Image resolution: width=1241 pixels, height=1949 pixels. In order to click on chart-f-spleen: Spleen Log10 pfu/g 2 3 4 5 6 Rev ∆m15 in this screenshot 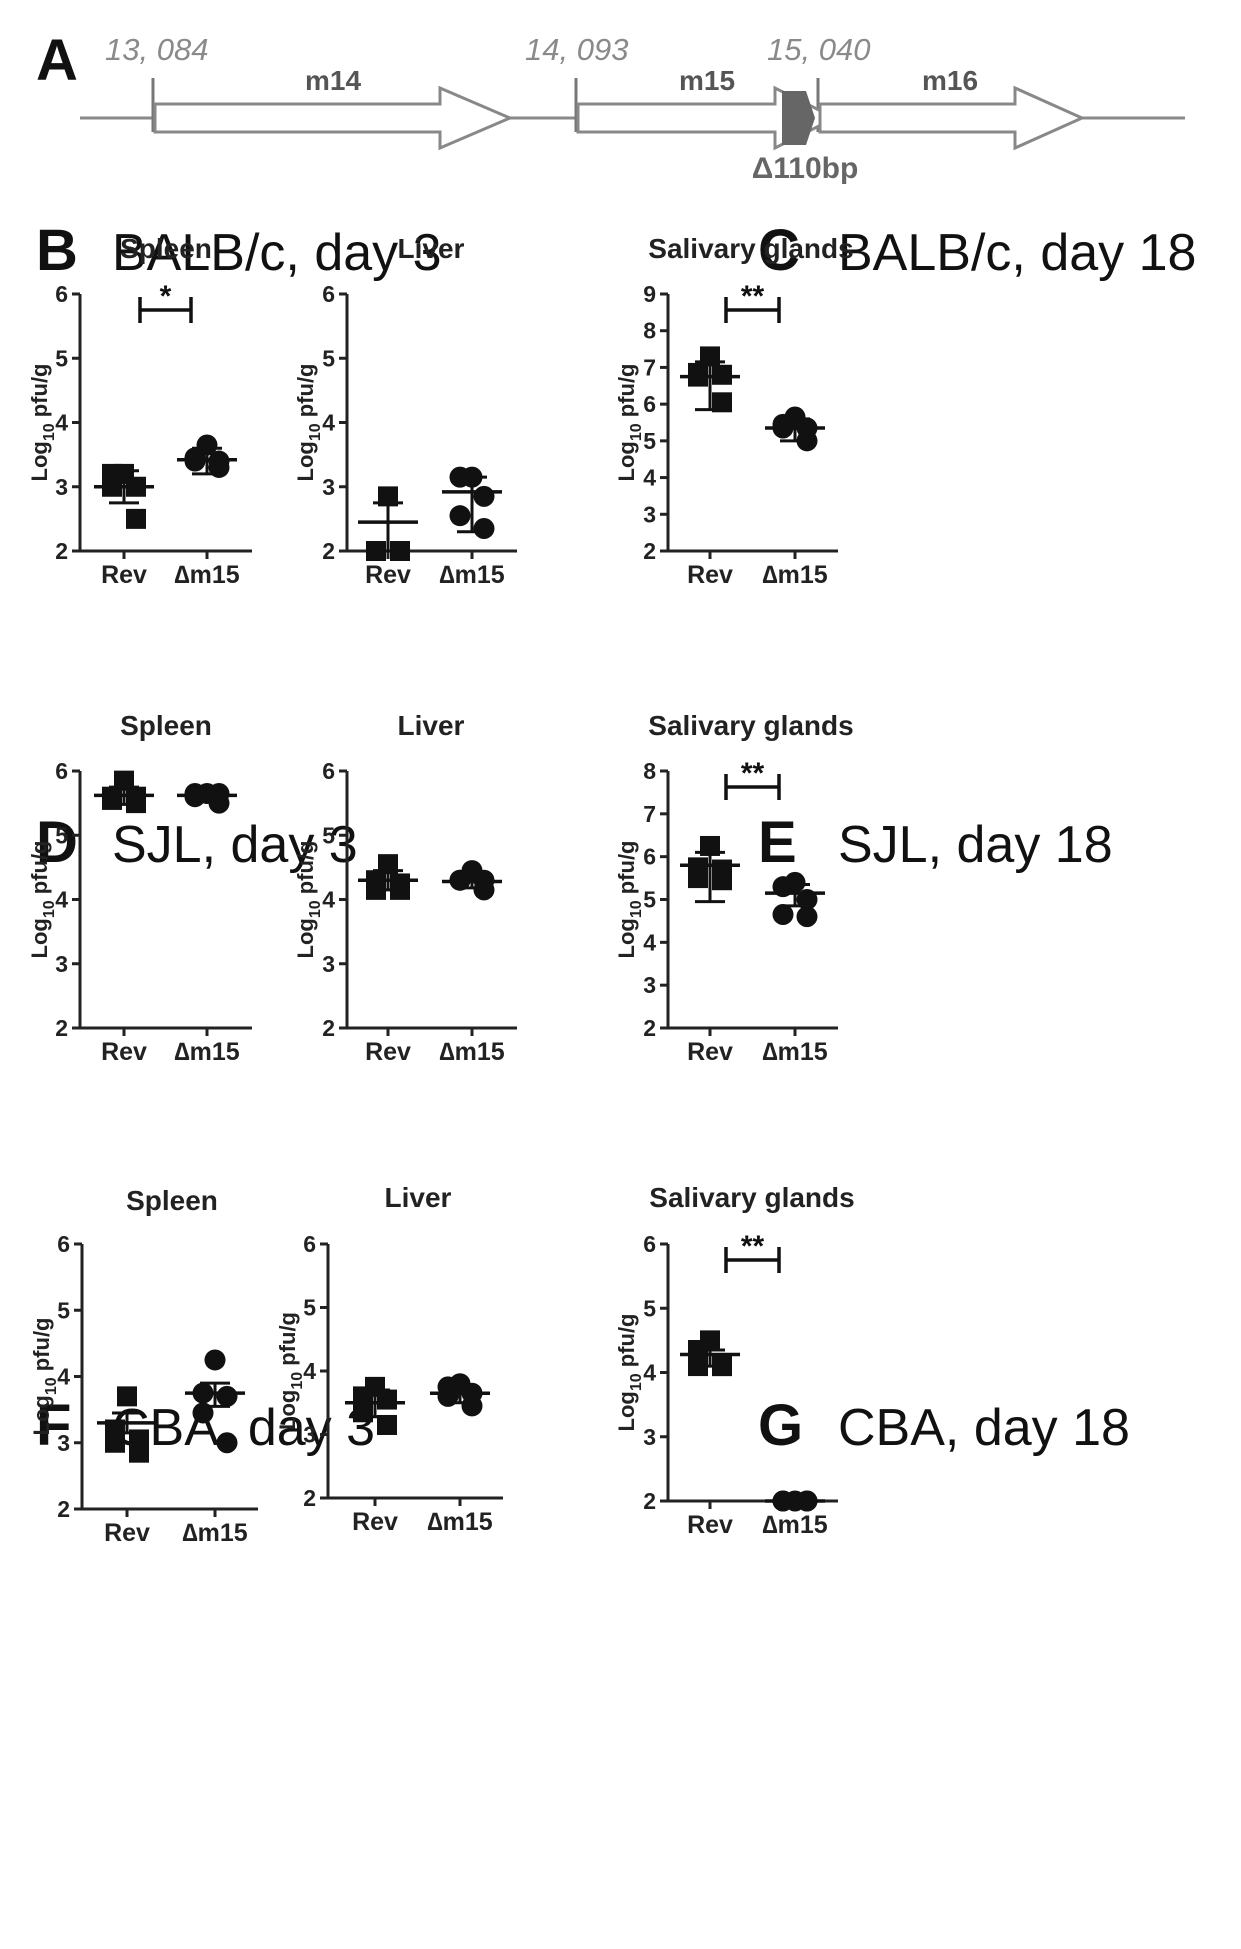, I will do `click(143, 1366)`.